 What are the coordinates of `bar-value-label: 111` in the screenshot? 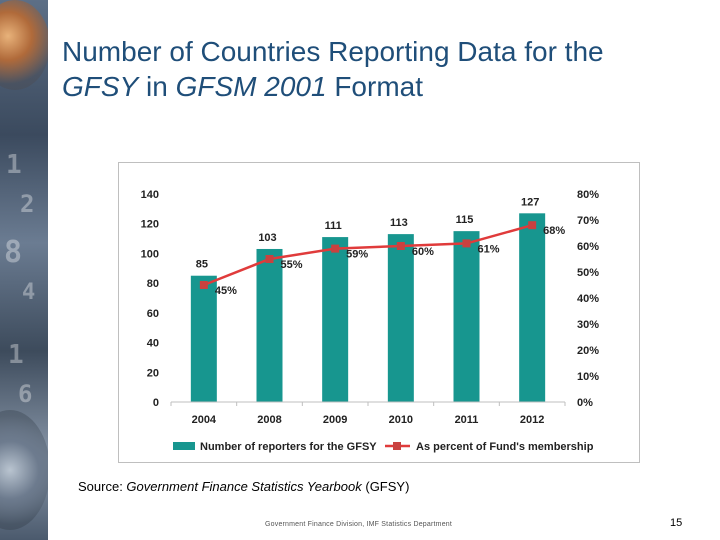 It's located at (333, 226).